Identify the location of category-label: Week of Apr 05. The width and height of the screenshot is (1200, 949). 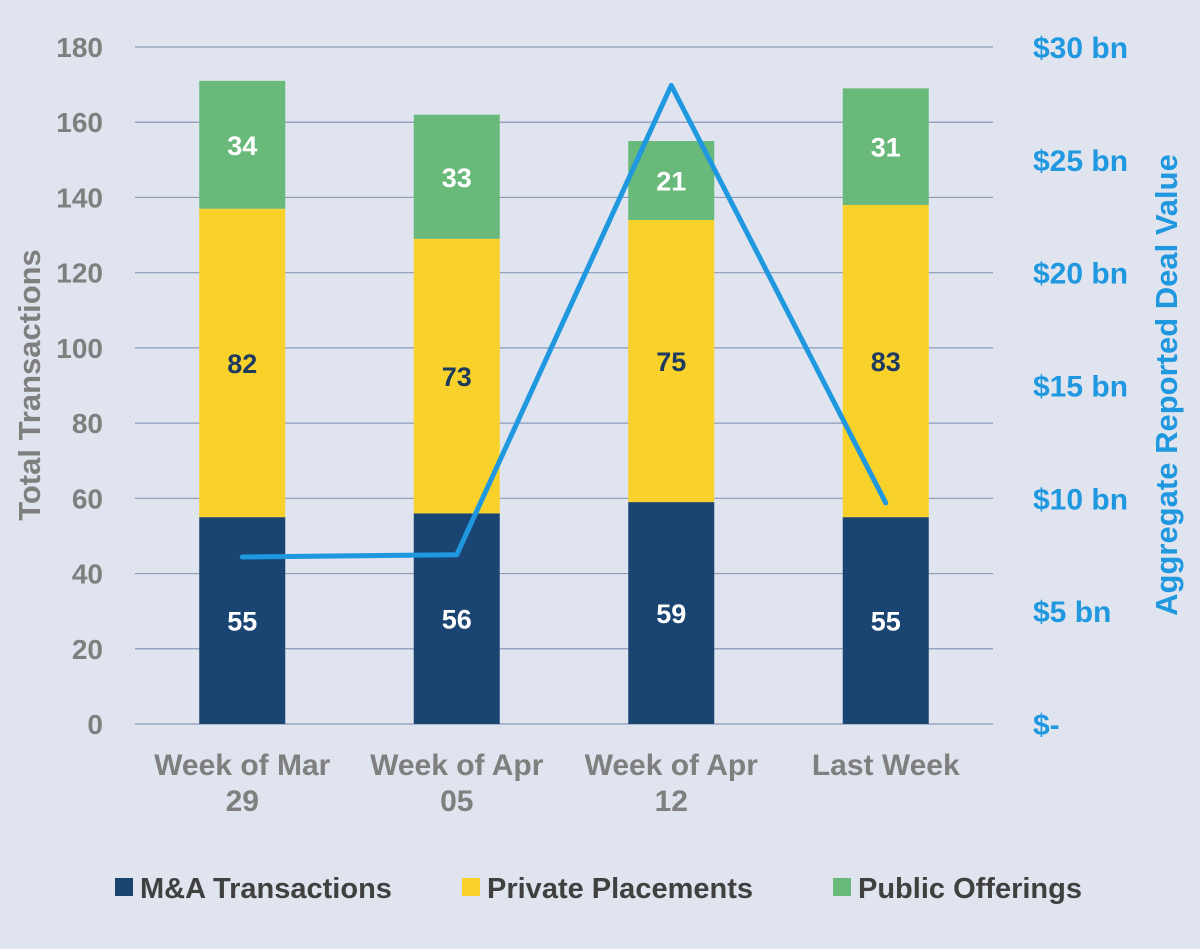
(457, 783).